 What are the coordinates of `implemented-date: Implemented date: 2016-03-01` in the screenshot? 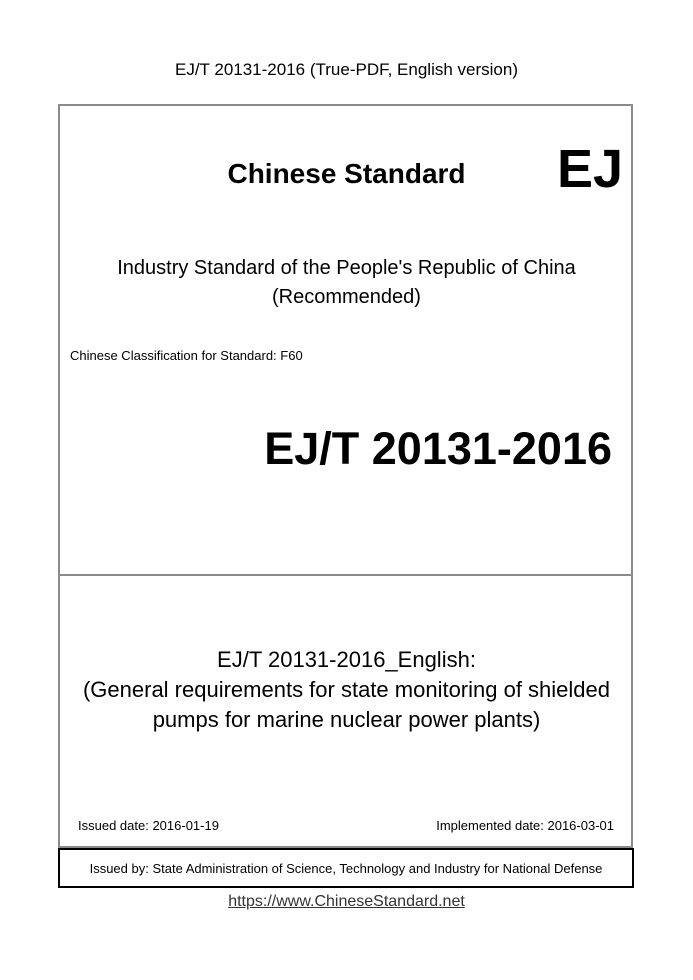 It's located at (525, 825).